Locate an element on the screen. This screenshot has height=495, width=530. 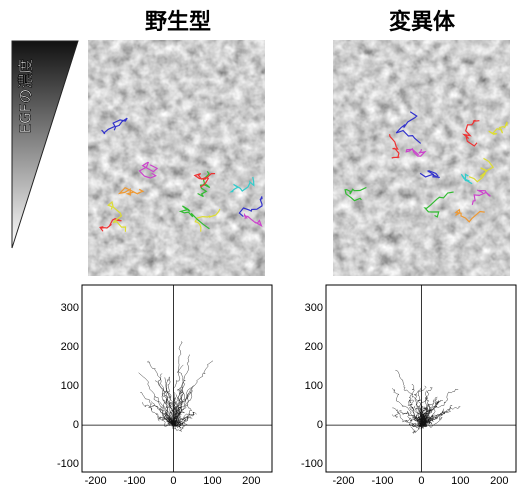
plot-frame is located at coordinates (177, 378).